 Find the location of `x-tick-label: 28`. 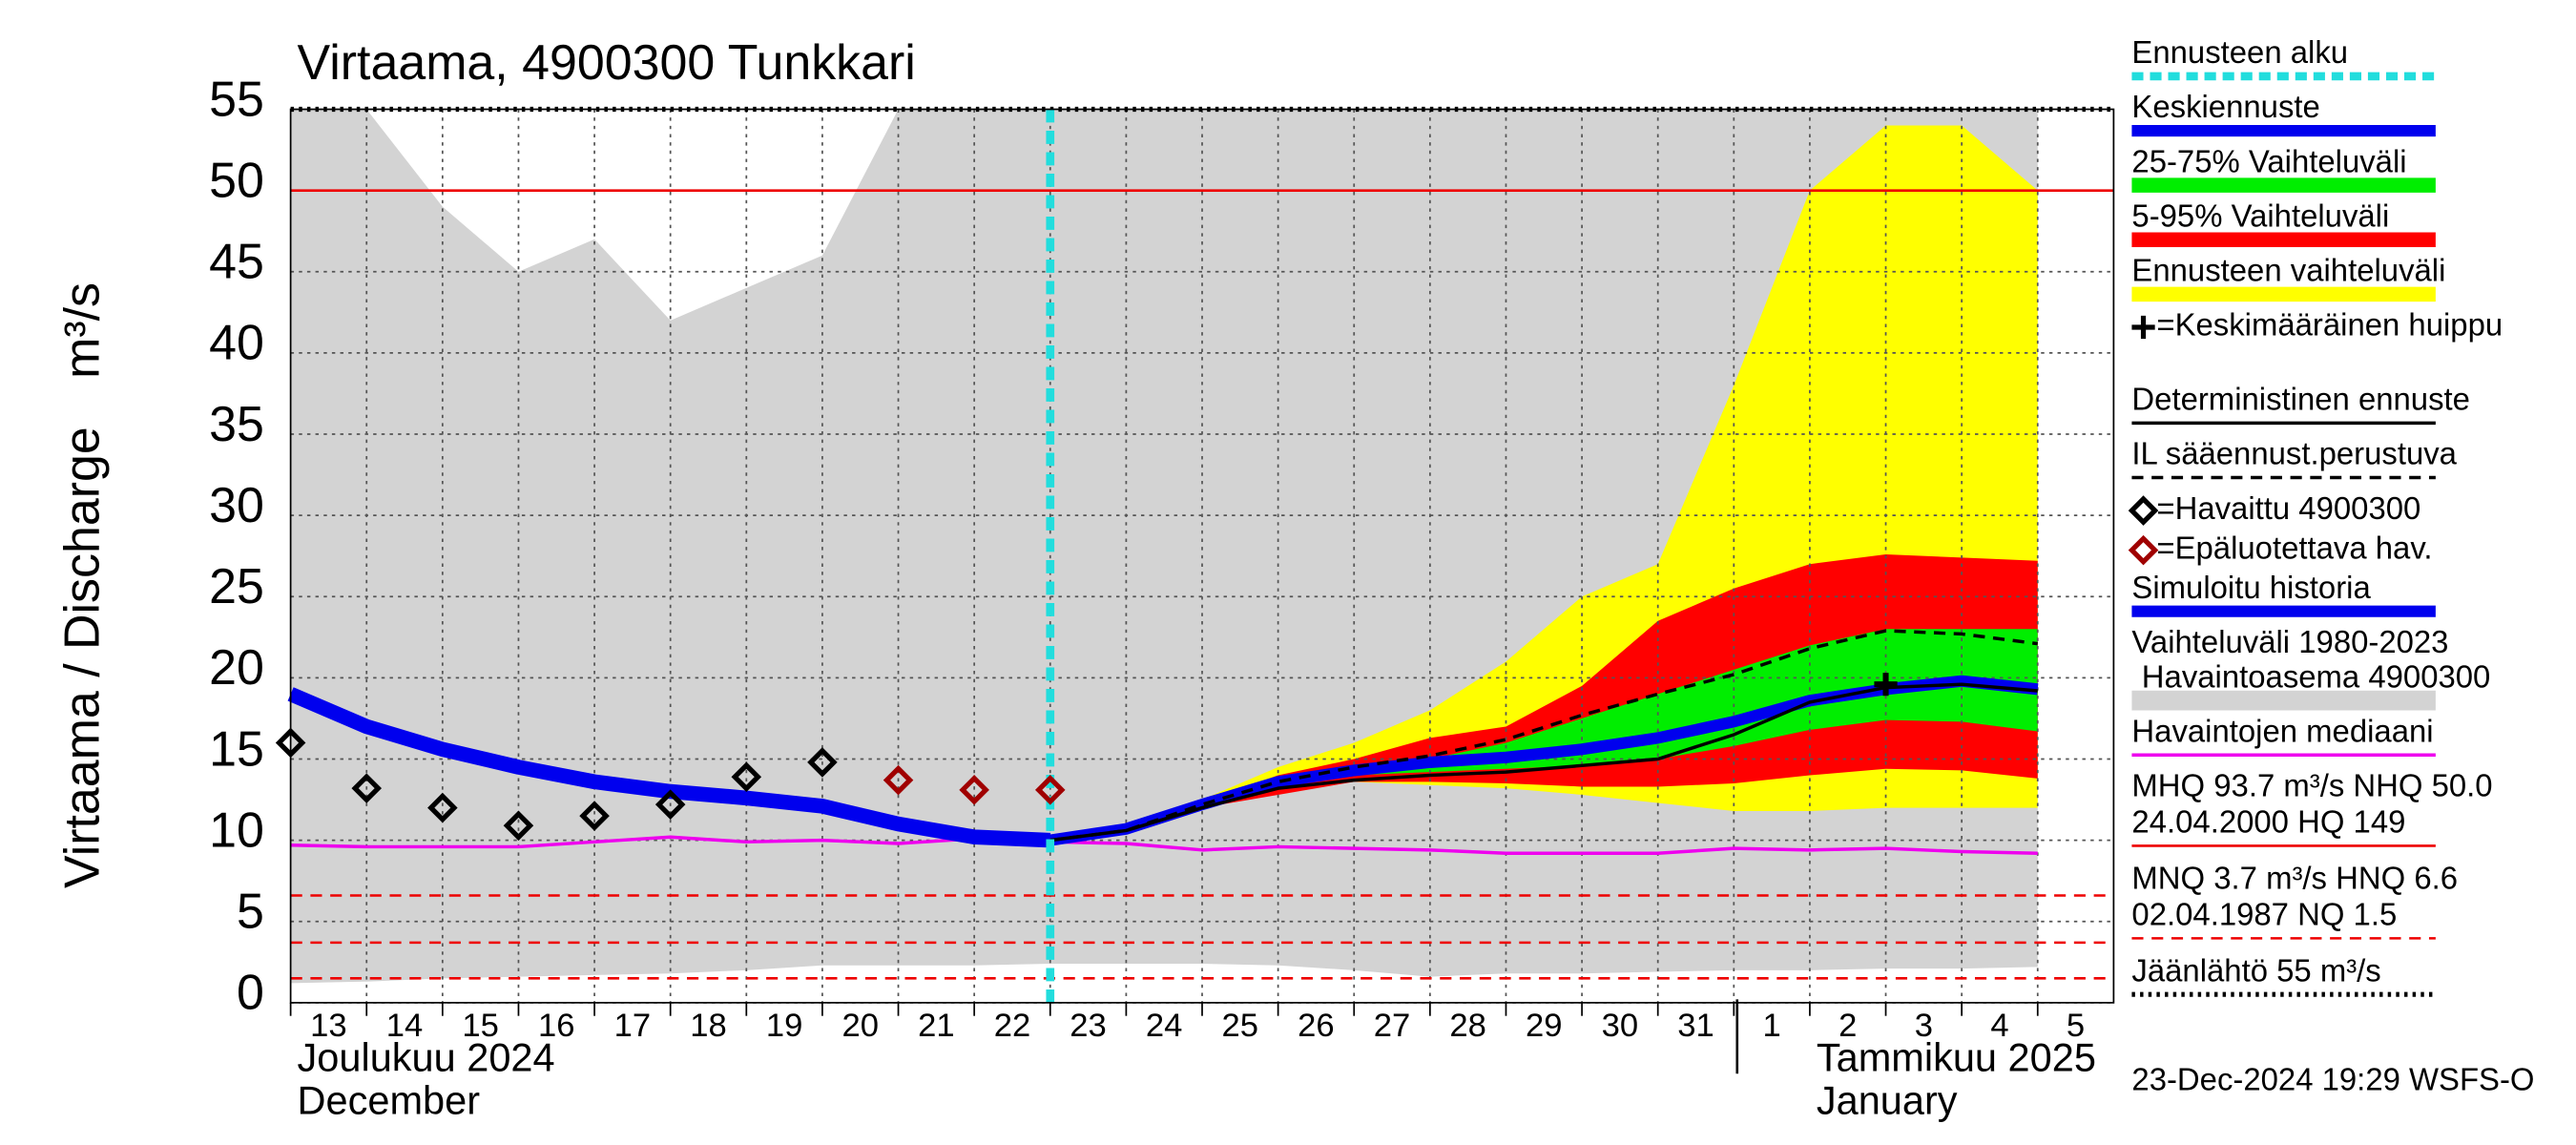

x-tick-label: 28 is located at coordinates (1467, 1026).